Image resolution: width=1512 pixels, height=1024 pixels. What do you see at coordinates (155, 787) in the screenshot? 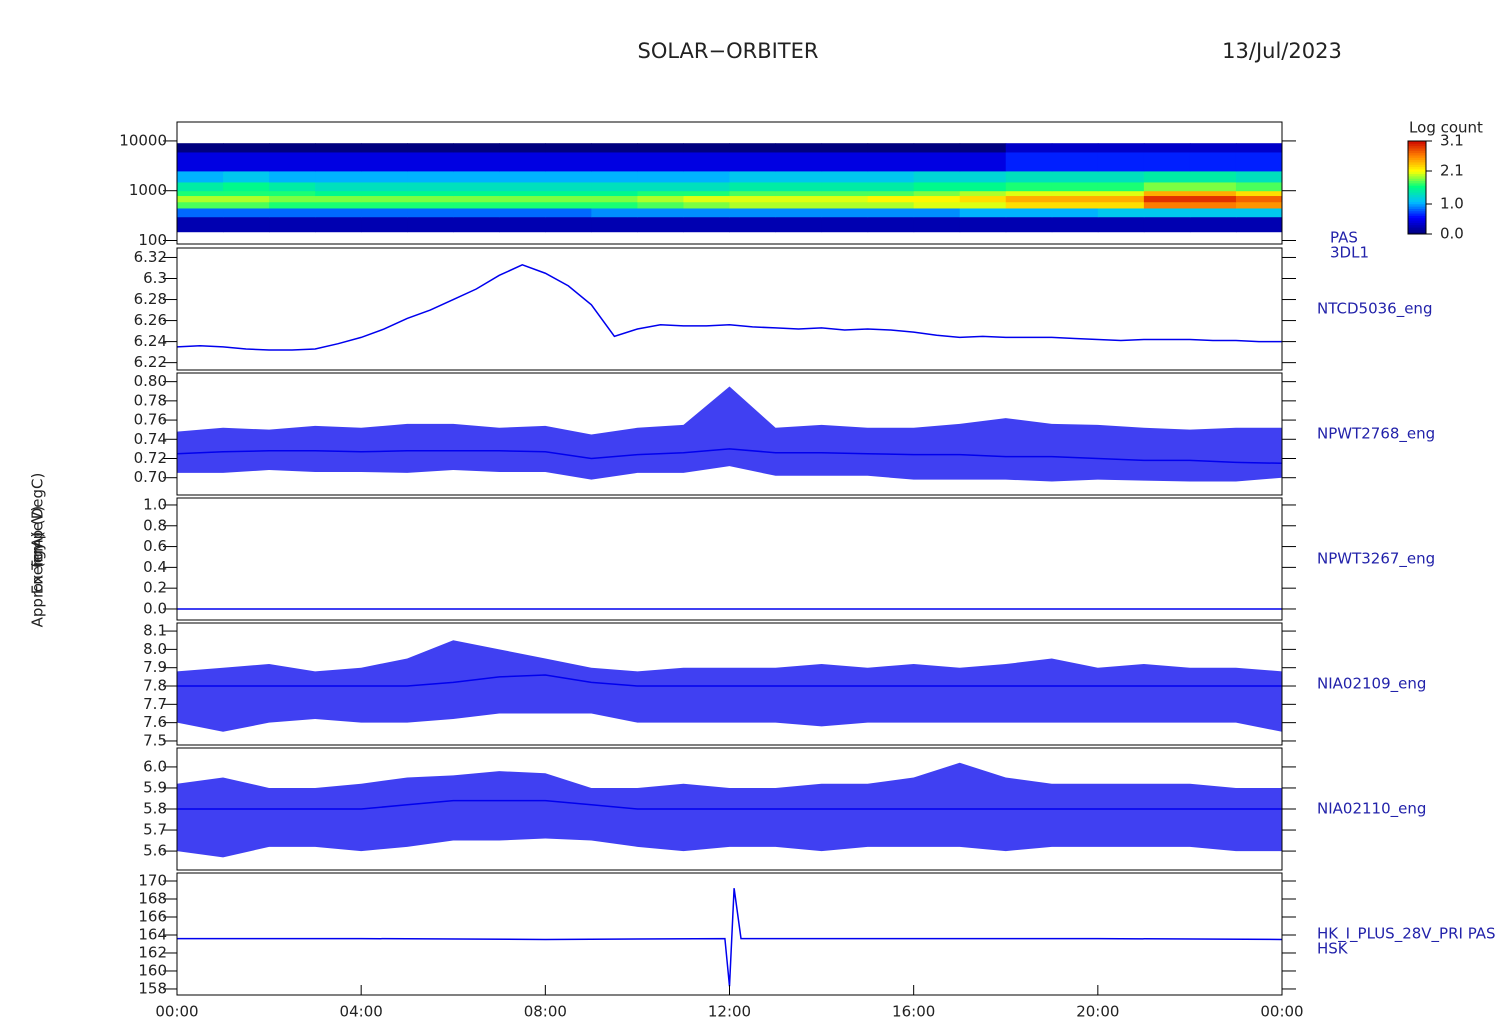
I see `y-tick-label: 5.9` at bounding box center [155, 787].